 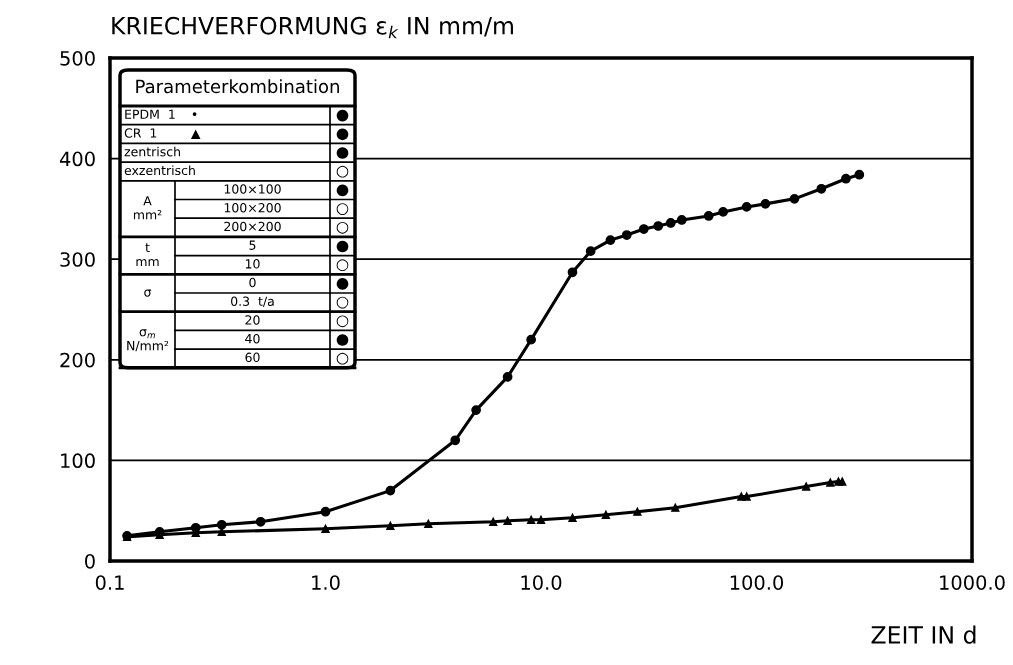 I want to click on x-tick-label: 100.0, so click(x=757, y=582).